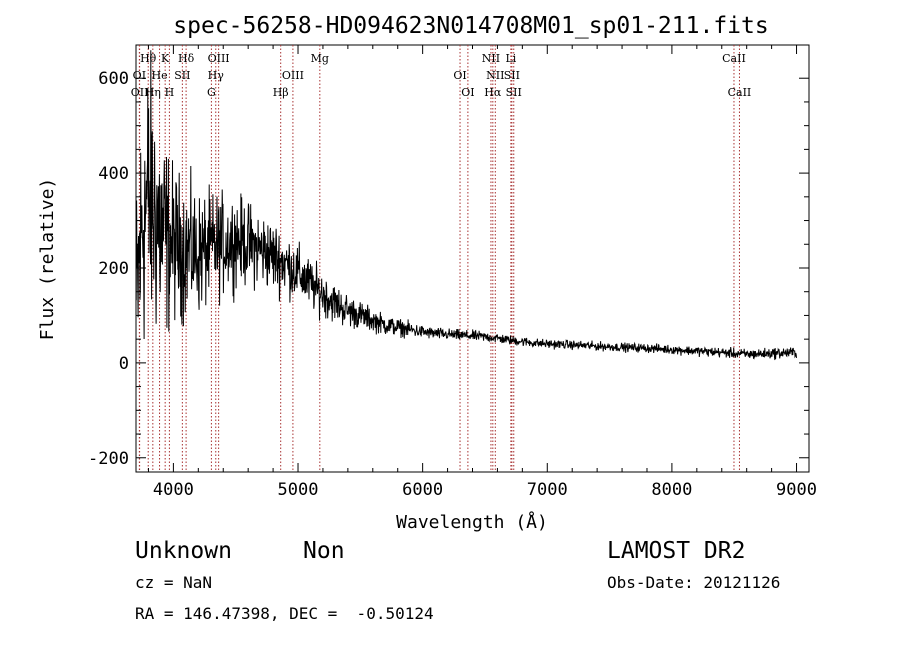  What do you see at coordinates (47, 259) in the screenshot?
I see `y-axis-label: Flux (relative)` at bounding box center [47, 259].